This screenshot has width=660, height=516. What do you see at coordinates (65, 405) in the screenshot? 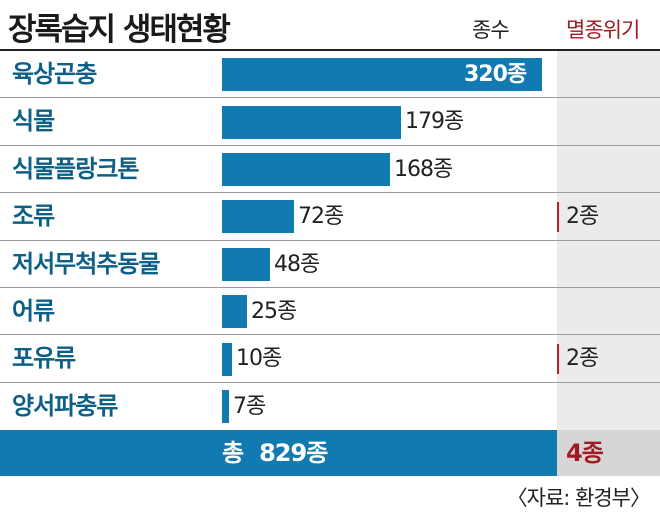
I see `category-label: 양서파충류` at bounding box center [65, 405].